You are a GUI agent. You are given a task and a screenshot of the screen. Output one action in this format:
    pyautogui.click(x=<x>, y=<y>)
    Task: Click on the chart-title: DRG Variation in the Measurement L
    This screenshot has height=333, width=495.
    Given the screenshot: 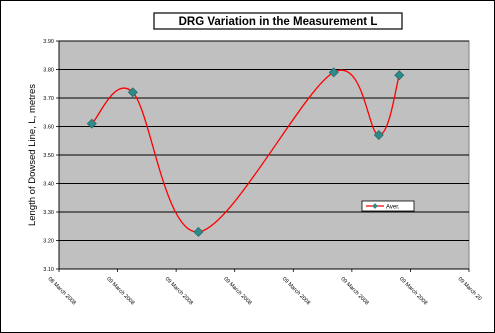 What is the action you would take?
    pyautogui.click(x=278, y=22)
    